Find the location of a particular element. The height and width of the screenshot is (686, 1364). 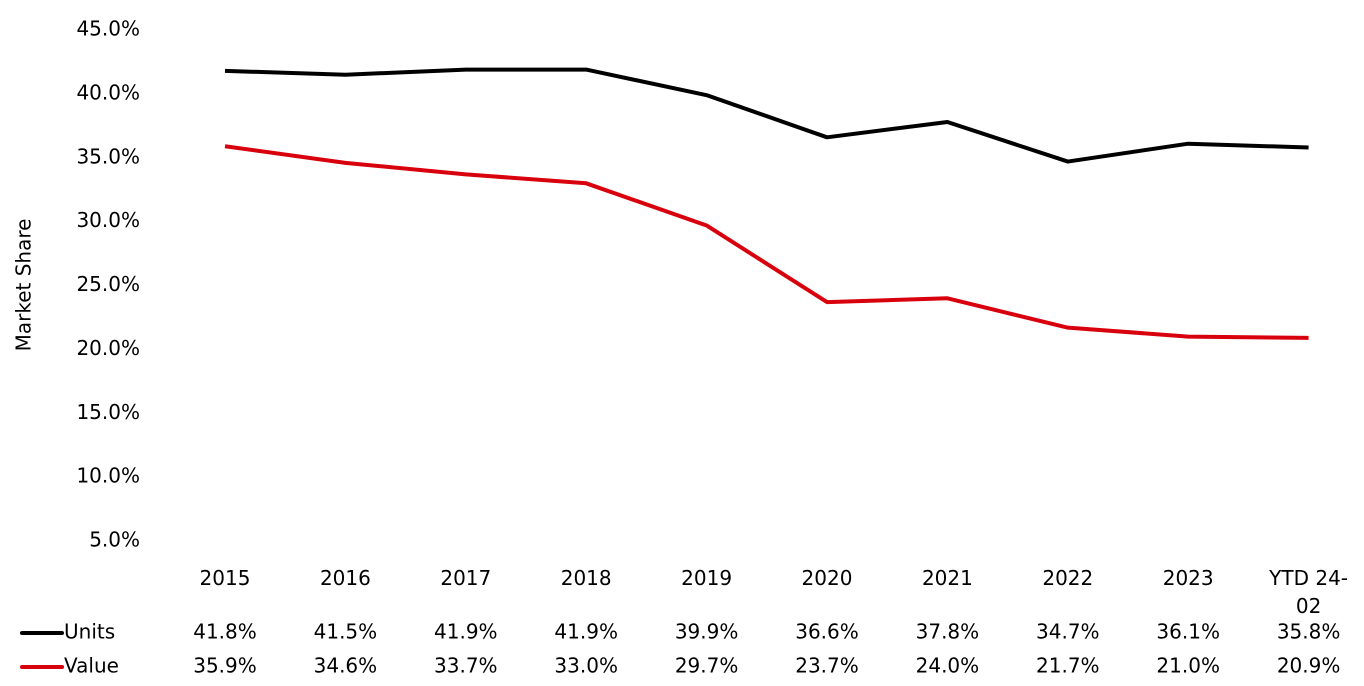

table-value: 35.9% is located at coordinates (225, 666).